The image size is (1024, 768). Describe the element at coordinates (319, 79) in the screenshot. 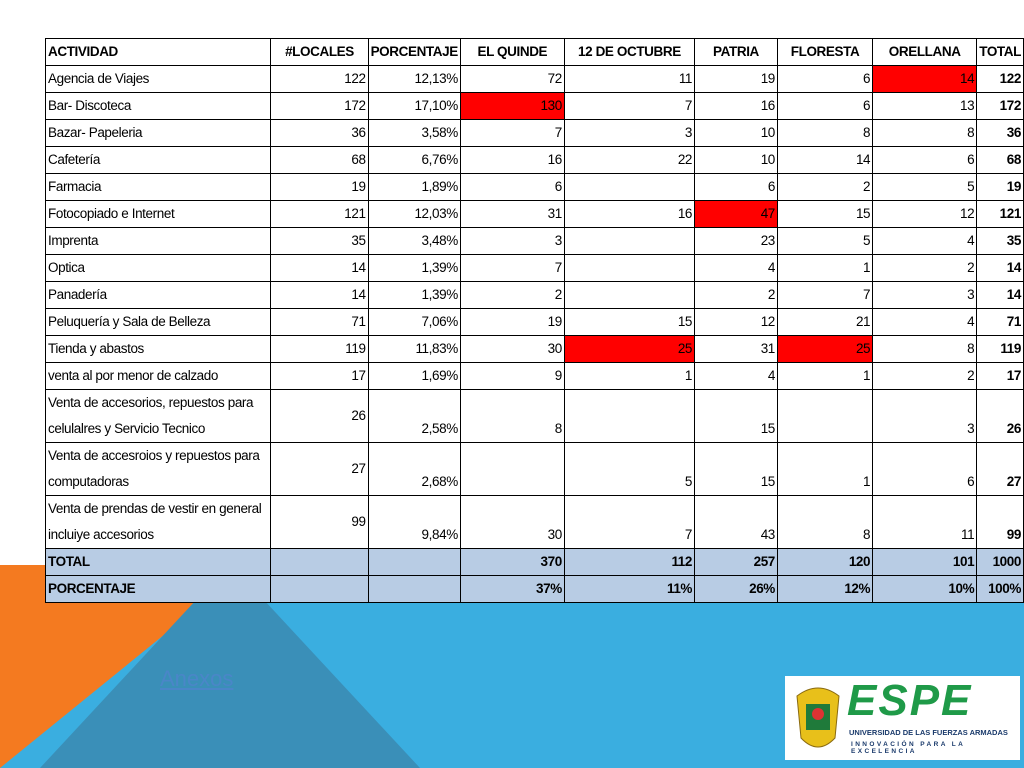

I see `table-cell: 122` at that location.